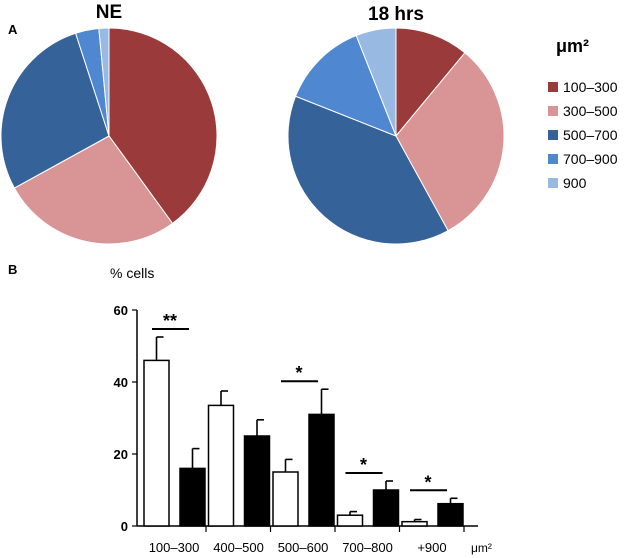 Image resolution: width=633 pixels, height=558 pixels. Describe the element at coordinates (396, 14) in the screenshot. I see `pie-18hrs-title: 18 hrs` at that location.